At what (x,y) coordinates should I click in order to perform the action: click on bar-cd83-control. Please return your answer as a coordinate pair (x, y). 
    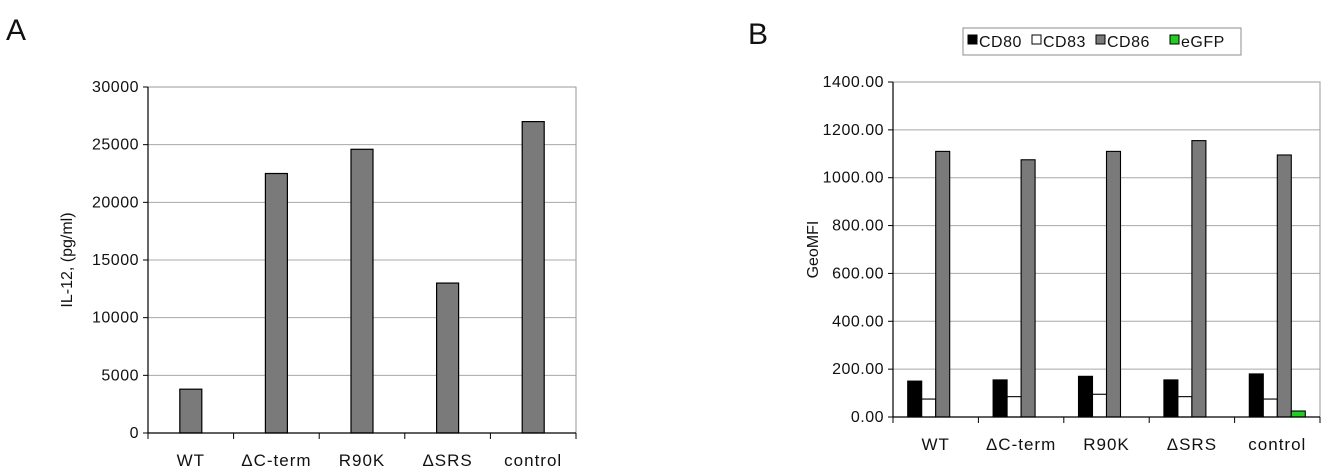
    Looking at the image, I should click on (1270, 408).